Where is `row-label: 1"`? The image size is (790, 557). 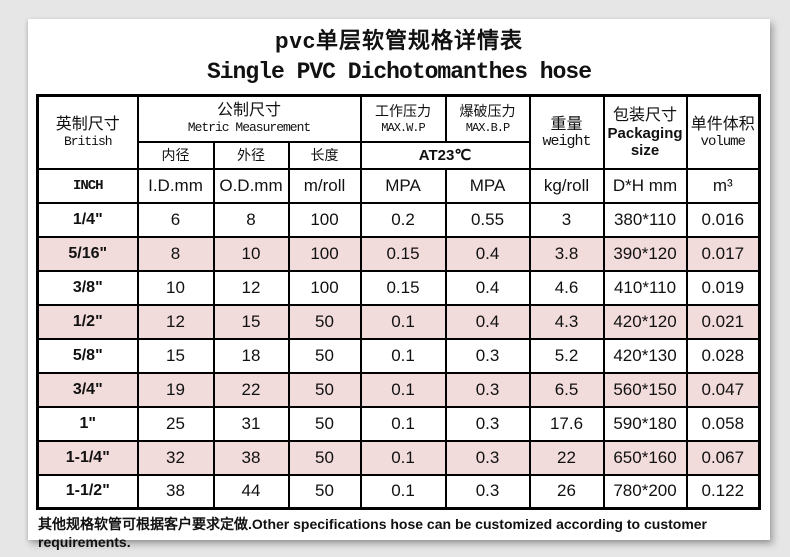 row-label: 1" is located at coordinates (87, 423).